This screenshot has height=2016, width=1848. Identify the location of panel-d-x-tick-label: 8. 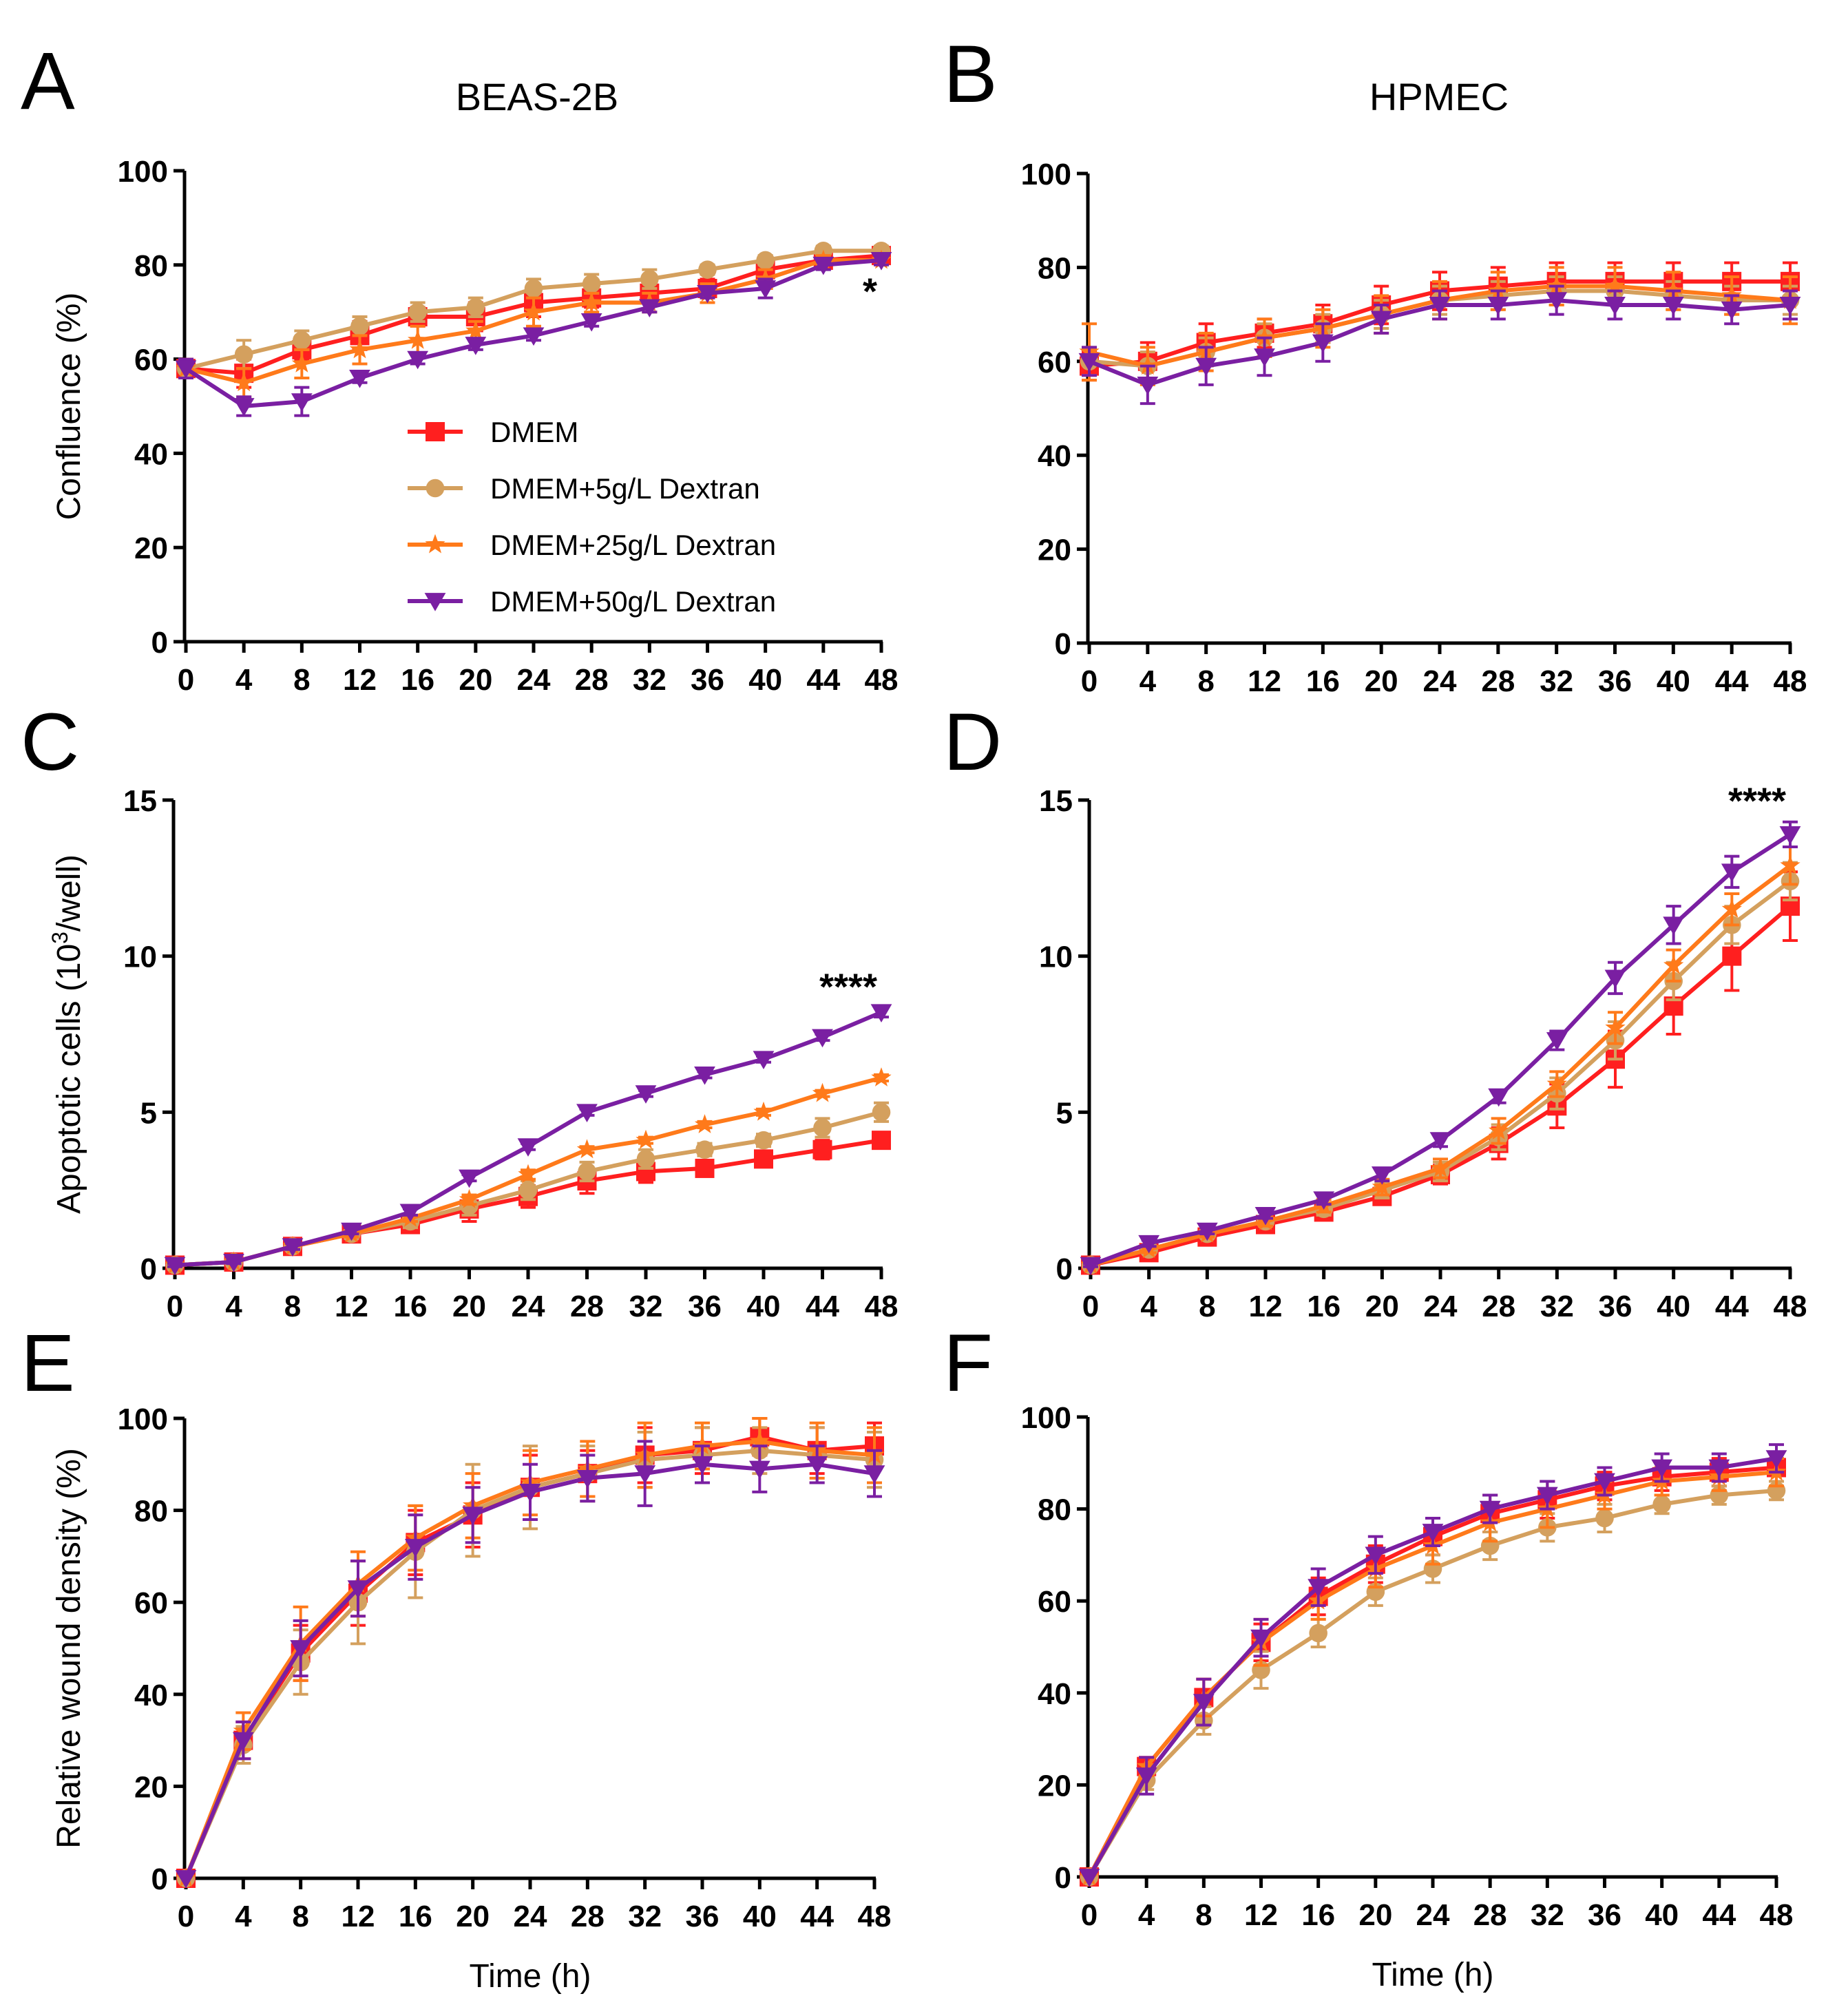
(1207, 1306).